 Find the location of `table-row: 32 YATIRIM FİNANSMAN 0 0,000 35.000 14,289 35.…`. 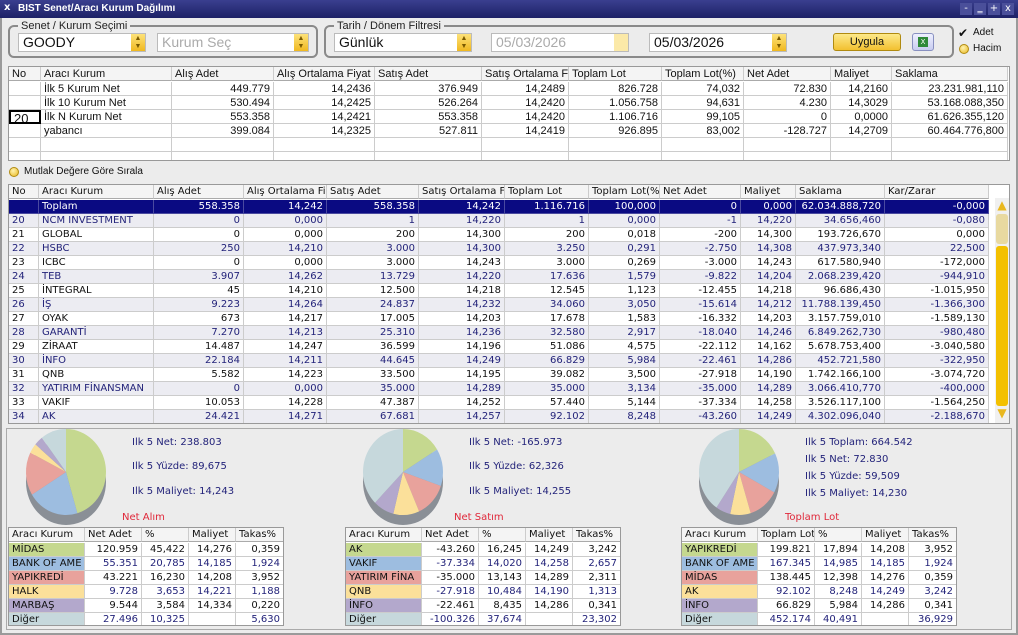

table-row: 32 YATIRIM FİNANSMAN 0 0,000 35.000 14,289 35.… is located at coordinates (499, 389).